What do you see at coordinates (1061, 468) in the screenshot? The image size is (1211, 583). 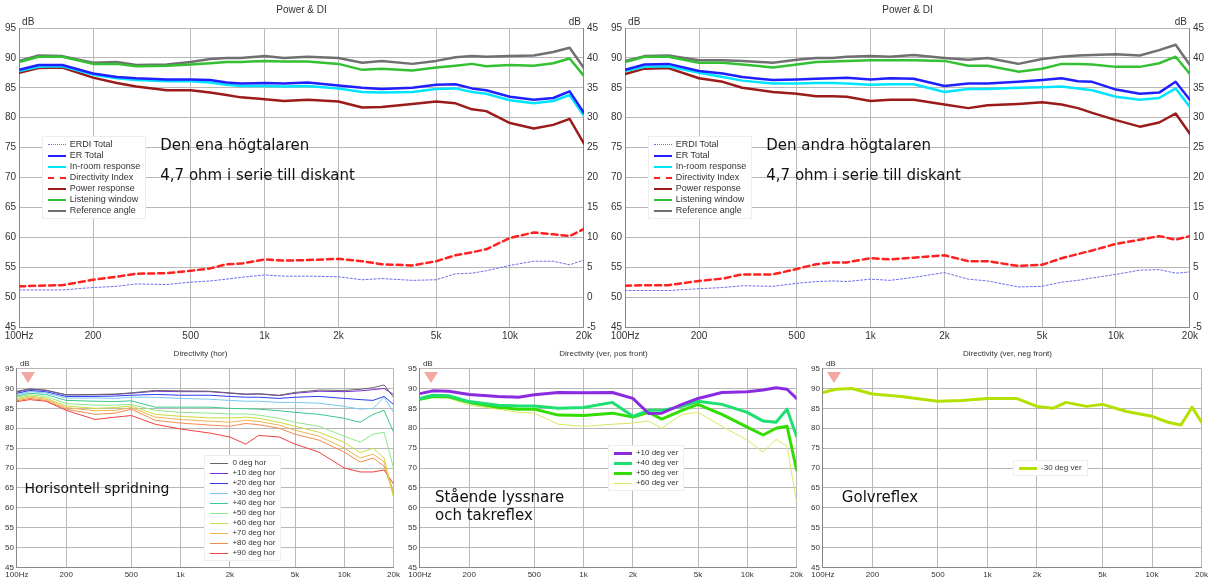 I see `legend-label: -30 deg ver` at bounding box center [1061, 468].